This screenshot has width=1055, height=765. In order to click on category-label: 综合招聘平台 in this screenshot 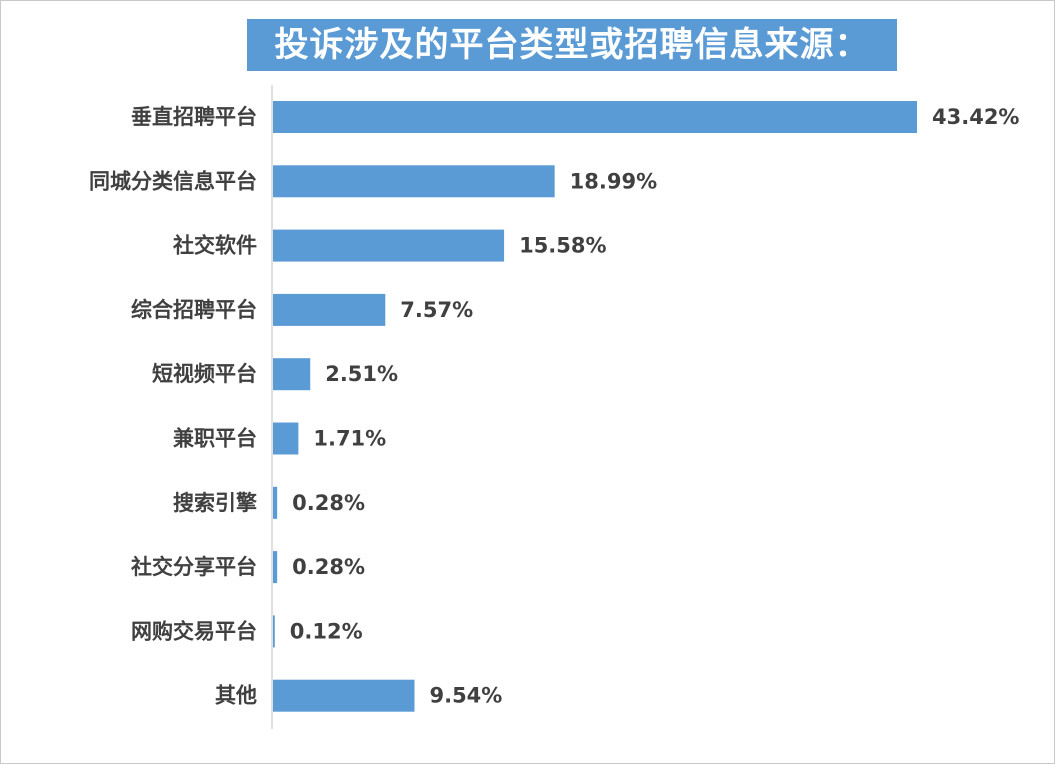, I will do `click(194, 310)`.